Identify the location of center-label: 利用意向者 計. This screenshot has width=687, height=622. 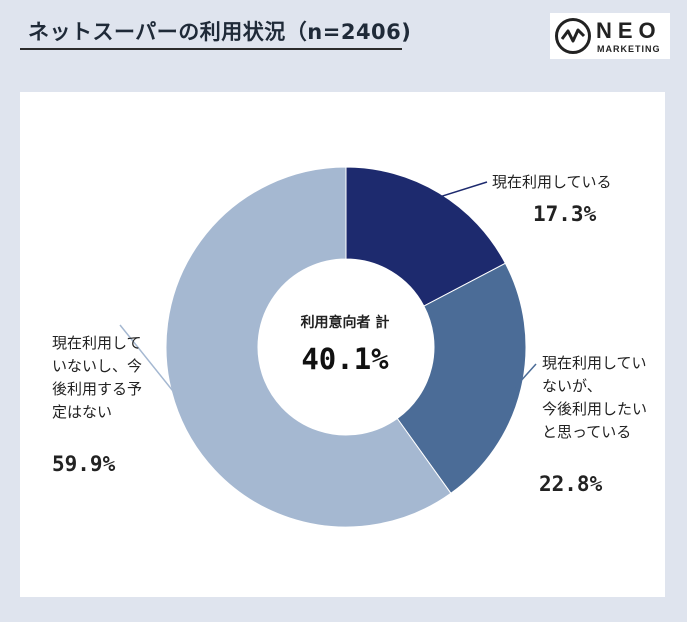
(345, 323).